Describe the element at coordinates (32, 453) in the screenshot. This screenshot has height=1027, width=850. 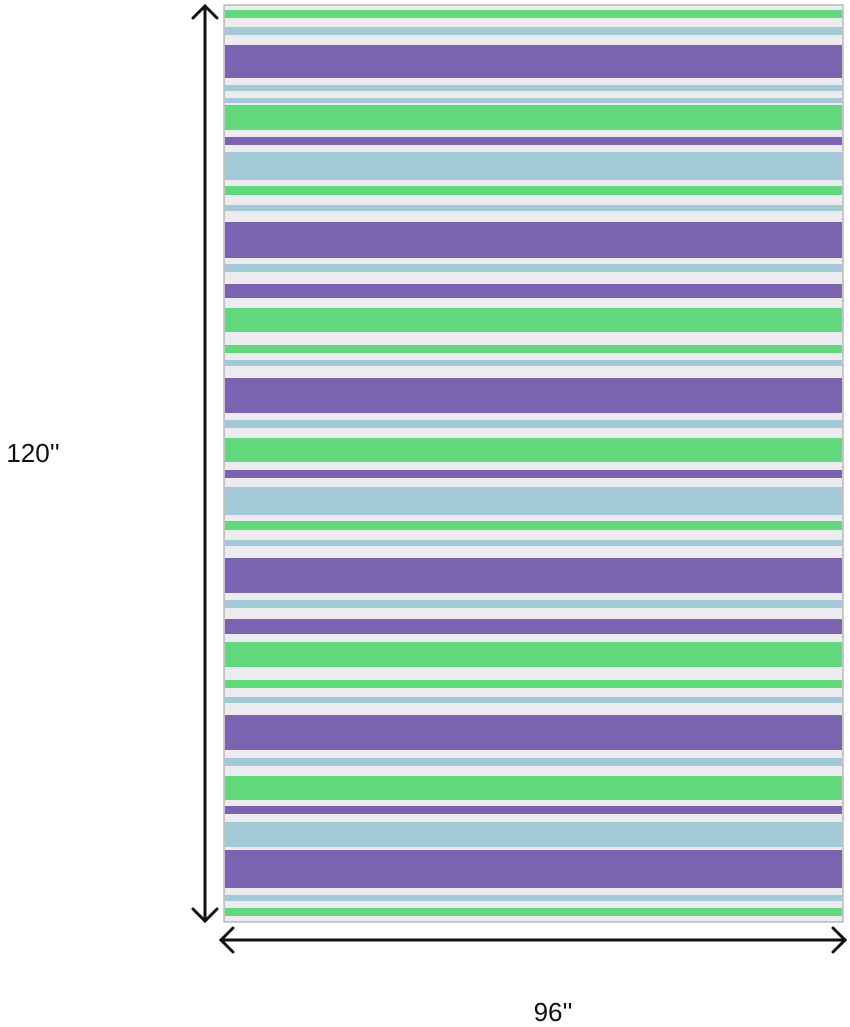
I see `height-label: 120''` at that location.